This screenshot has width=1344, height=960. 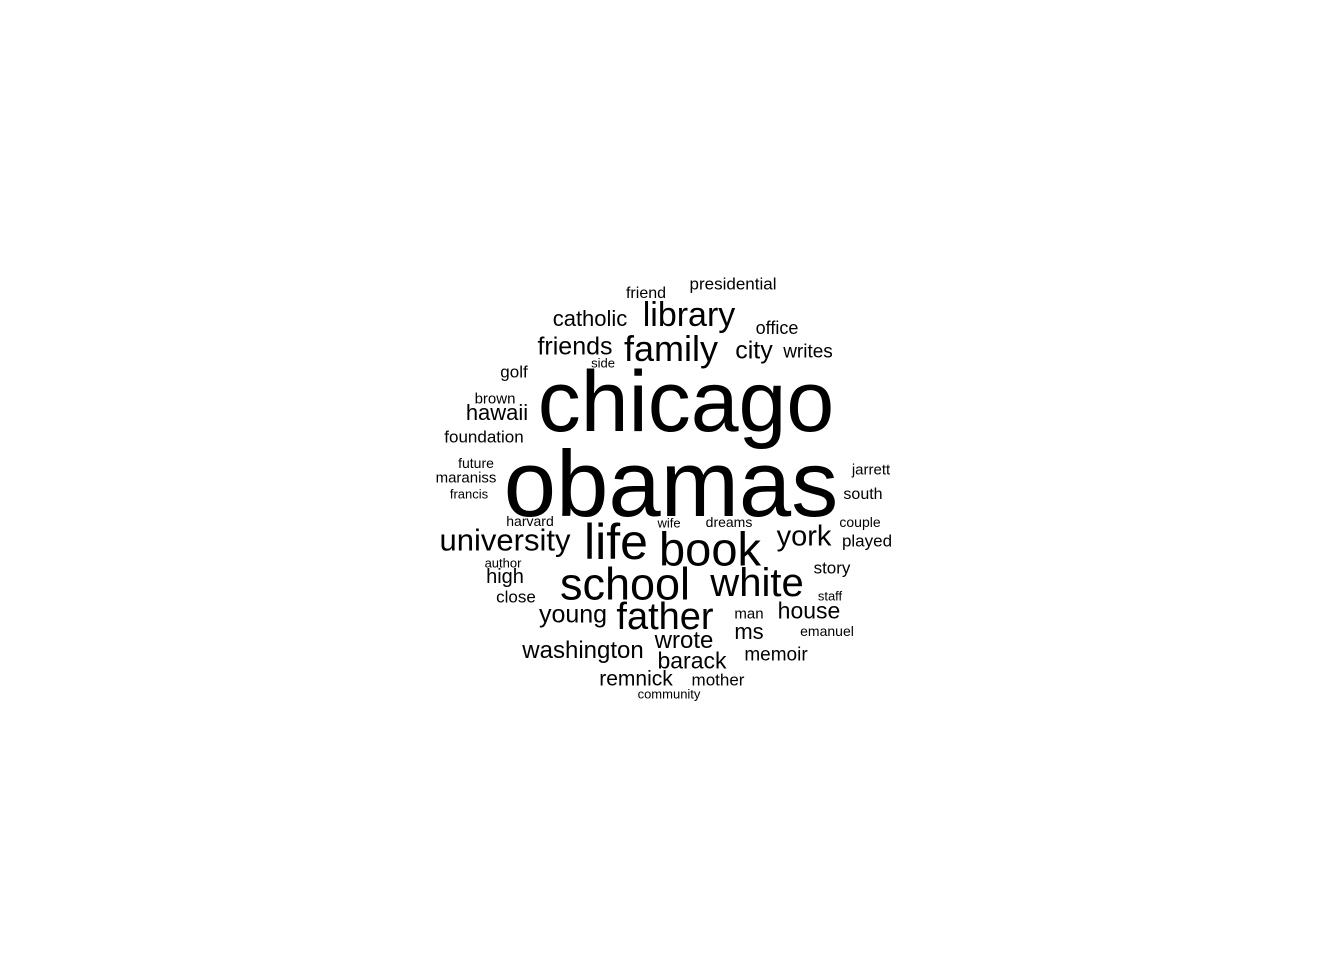 I want to click on word-foundation: foundation, so click(x=484, y=437).